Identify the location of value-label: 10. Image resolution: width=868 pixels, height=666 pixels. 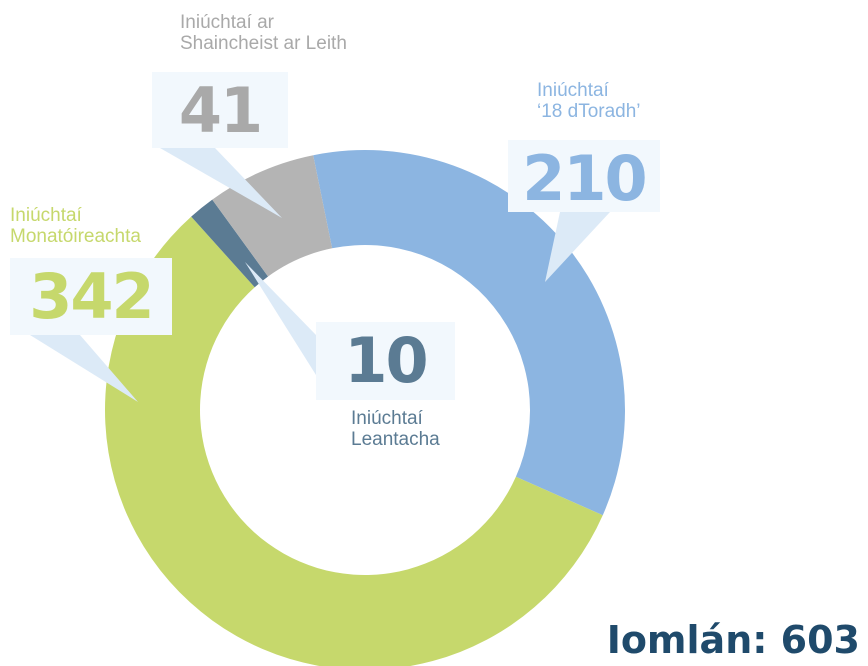
(386, 360).